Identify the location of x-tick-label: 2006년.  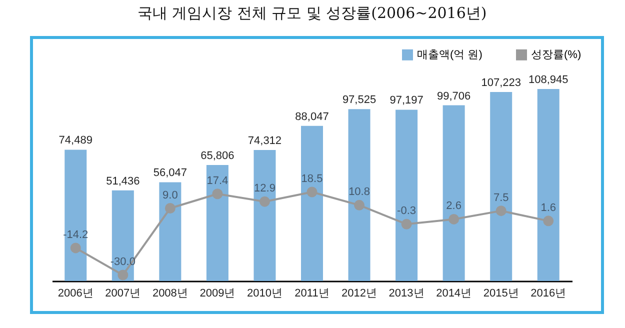
(76, 294).